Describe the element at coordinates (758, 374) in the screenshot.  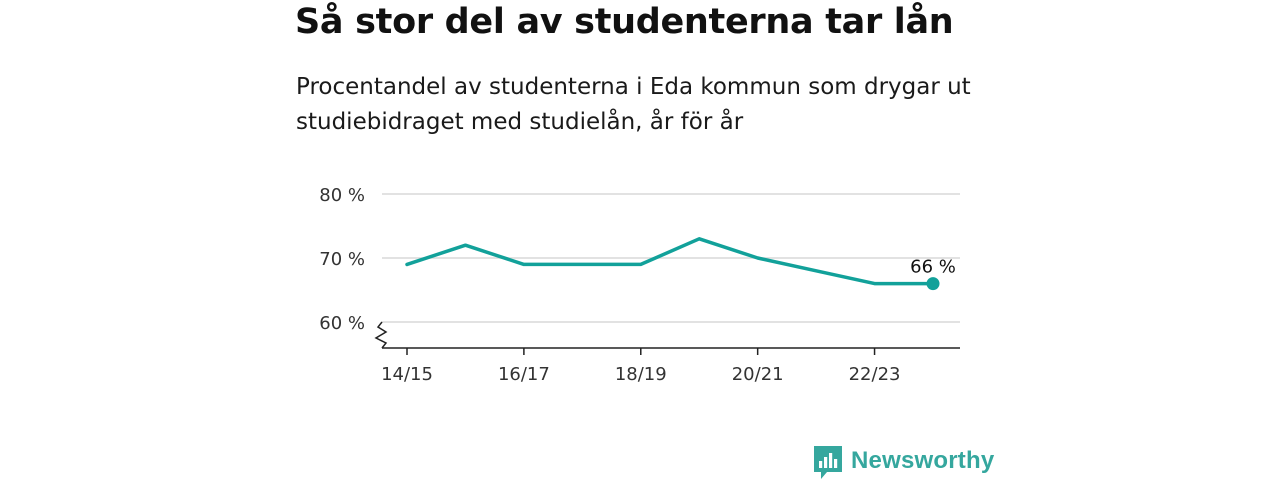
I see `x-tick-label: 20/21` at that location.